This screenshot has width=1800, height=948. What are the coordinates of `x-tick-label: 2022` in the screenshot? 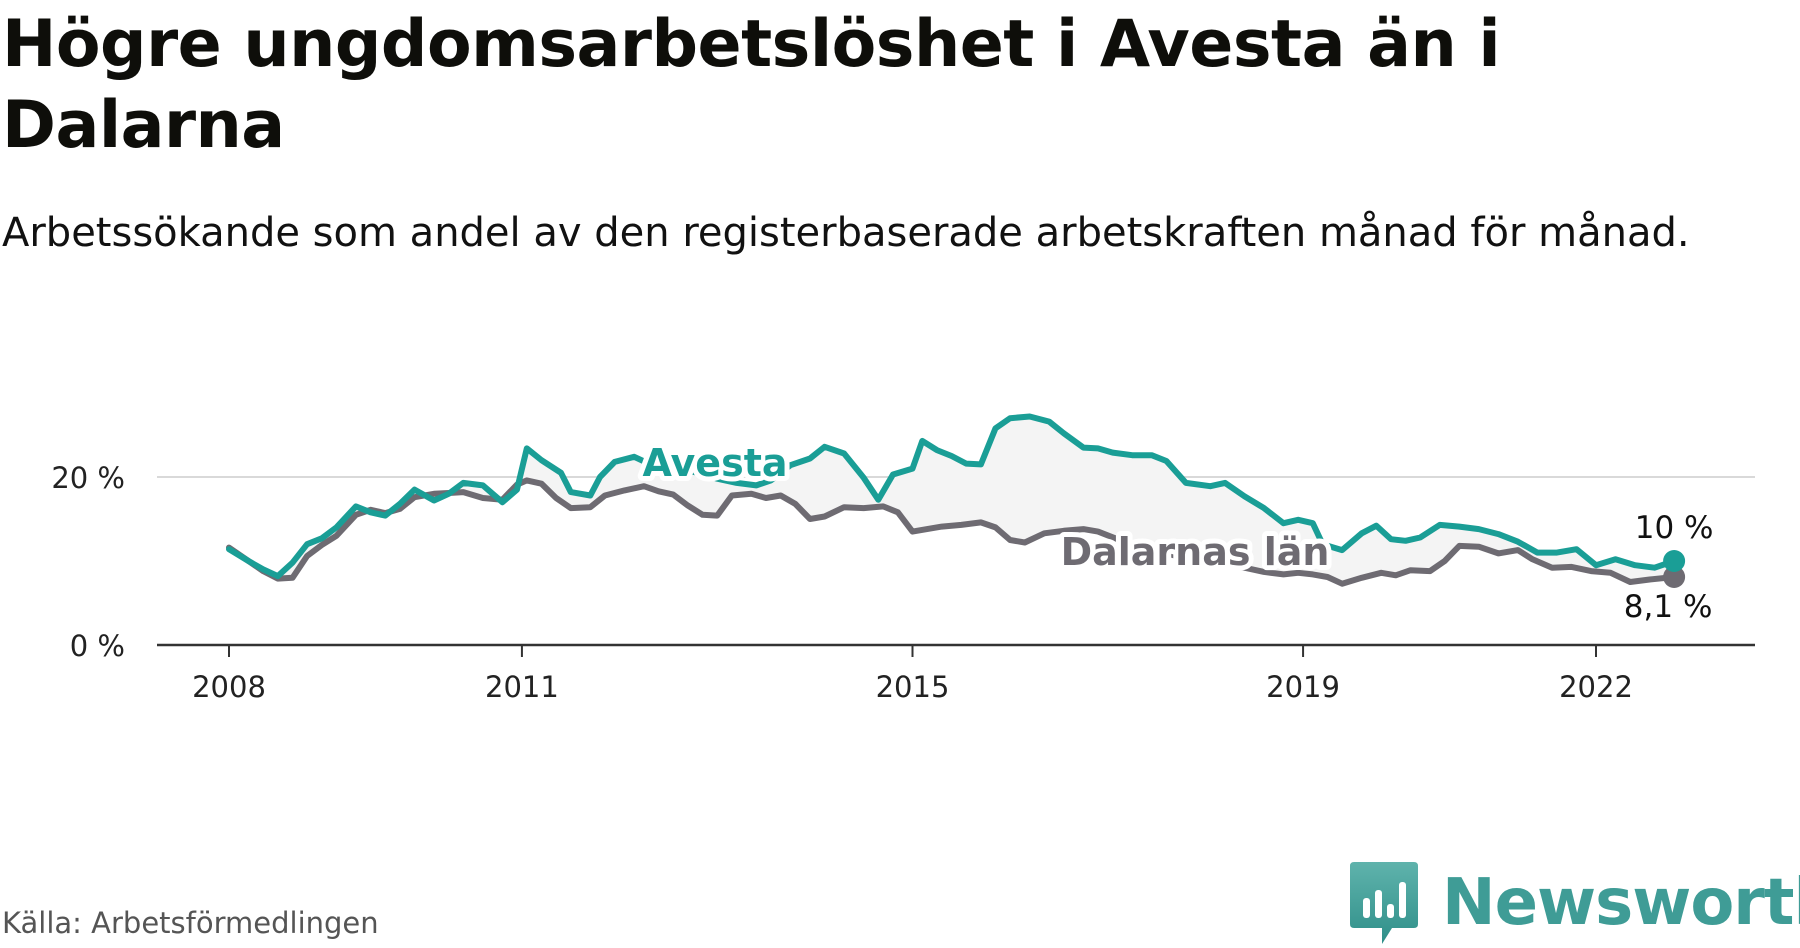 It's located at (1596, 687).